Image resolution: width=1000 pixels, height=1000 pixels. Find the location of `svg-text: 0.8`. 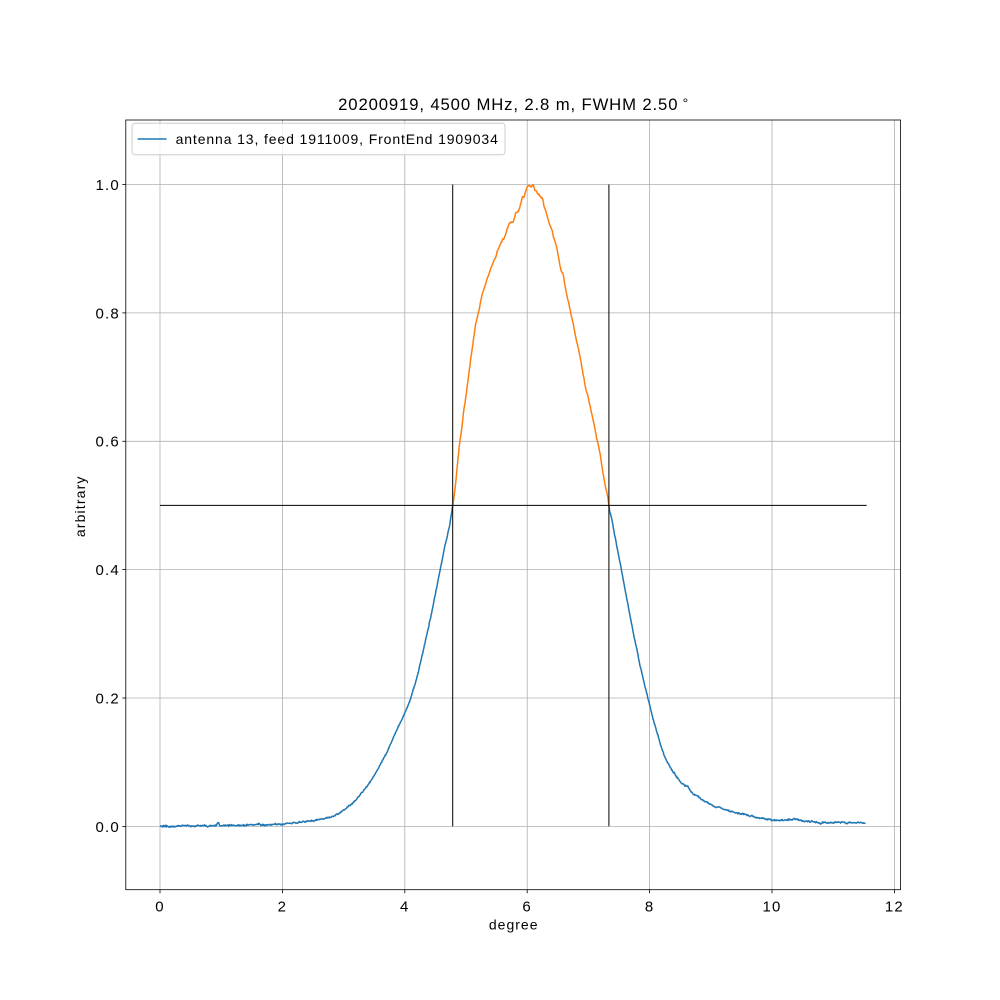

svg-text: 0.8 is located at coordinates (107, 313).